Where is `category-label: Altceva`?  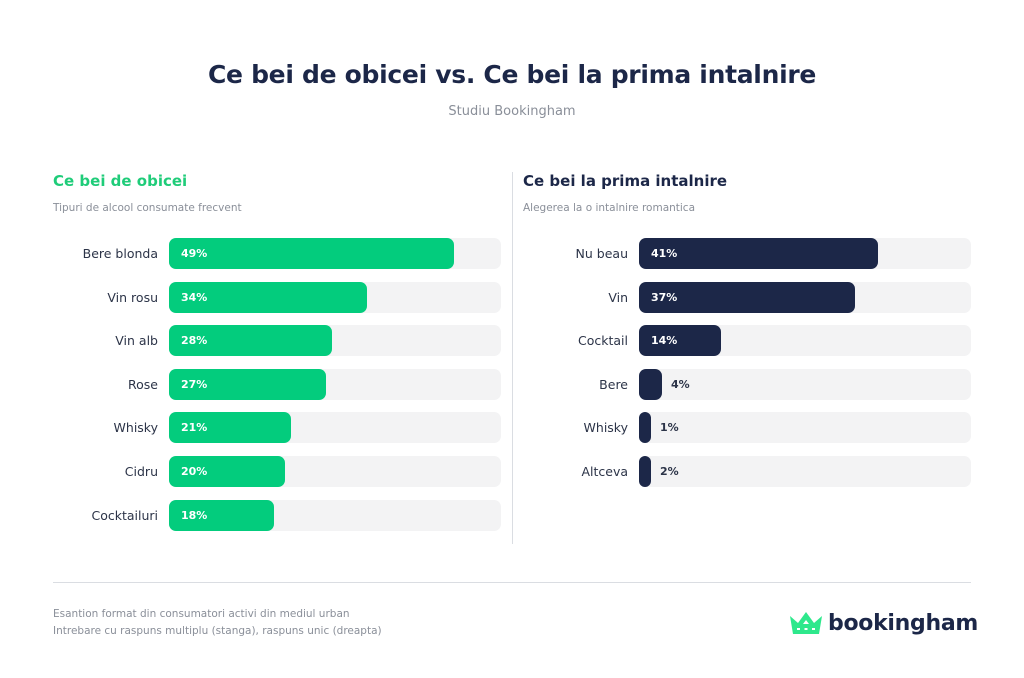 category-label: Altceva is located at coordinates (604, 471).